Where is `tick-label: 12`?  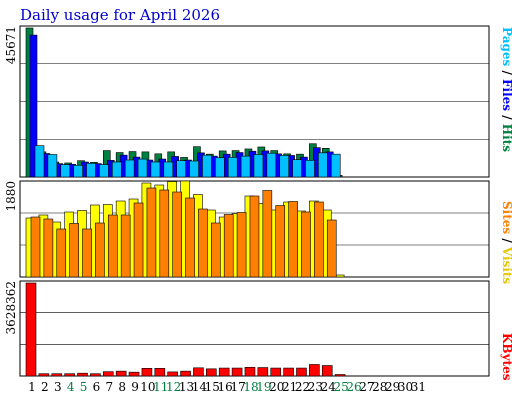
tick-label: 12 is located at coordinates (173, 387).